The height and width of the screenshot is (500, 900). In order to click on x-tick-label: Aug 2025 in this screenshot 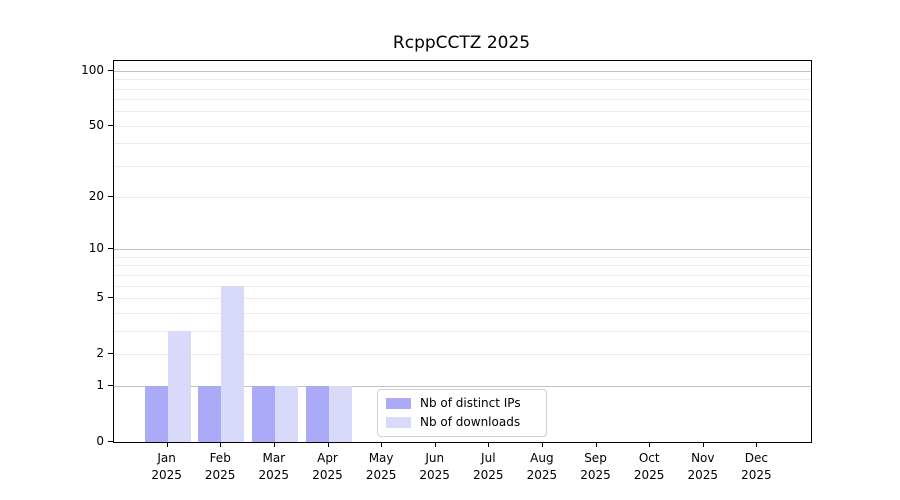, I will do `click(542, 466)`.